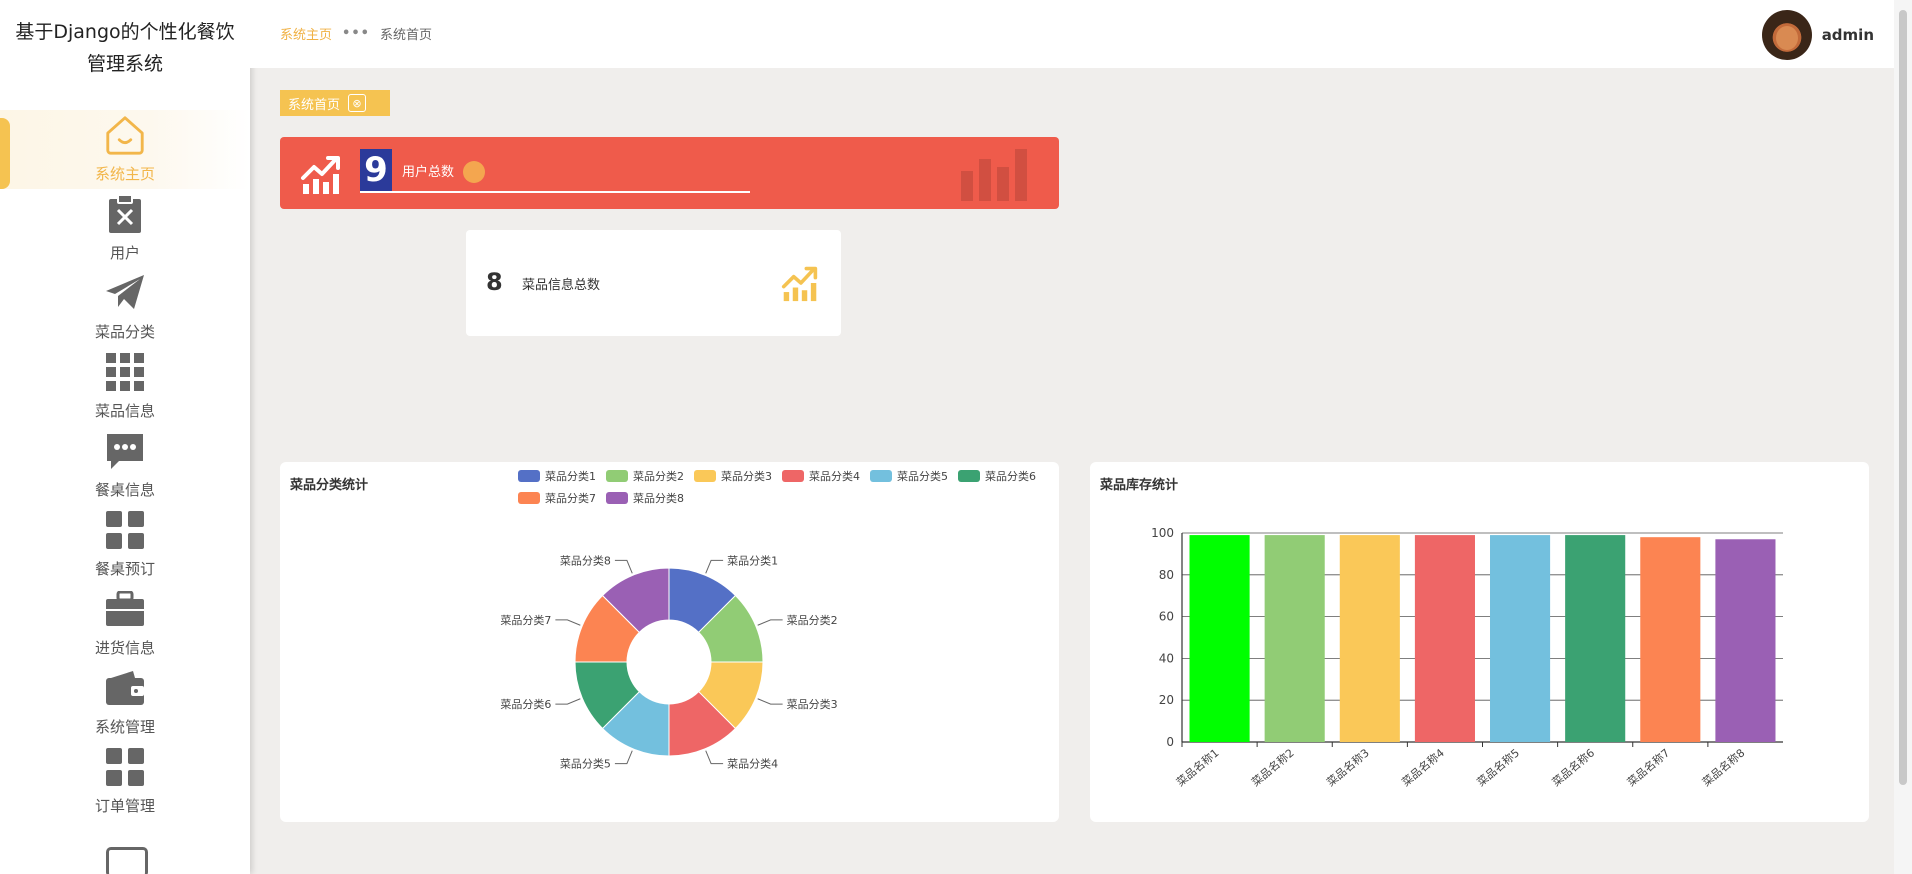 Image resolution: width=1912 pixels, height=874 pixels. I want to click on pie-legend: 菜品分类1 菜品分类2 菜品分类3 菜品分类4 菜品分类5 菜品分类6 菜品分类7 菜品分类8, so click(788, 487).